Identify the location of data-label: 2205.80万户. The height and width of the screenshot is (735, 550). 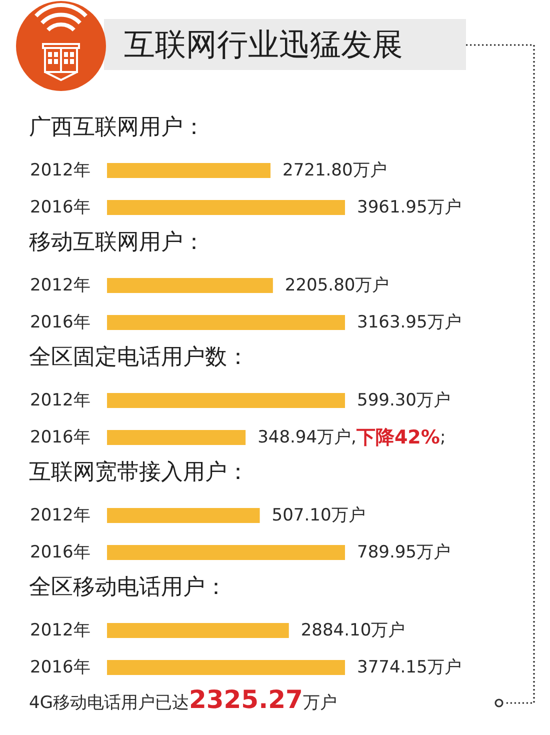
(337, 286).